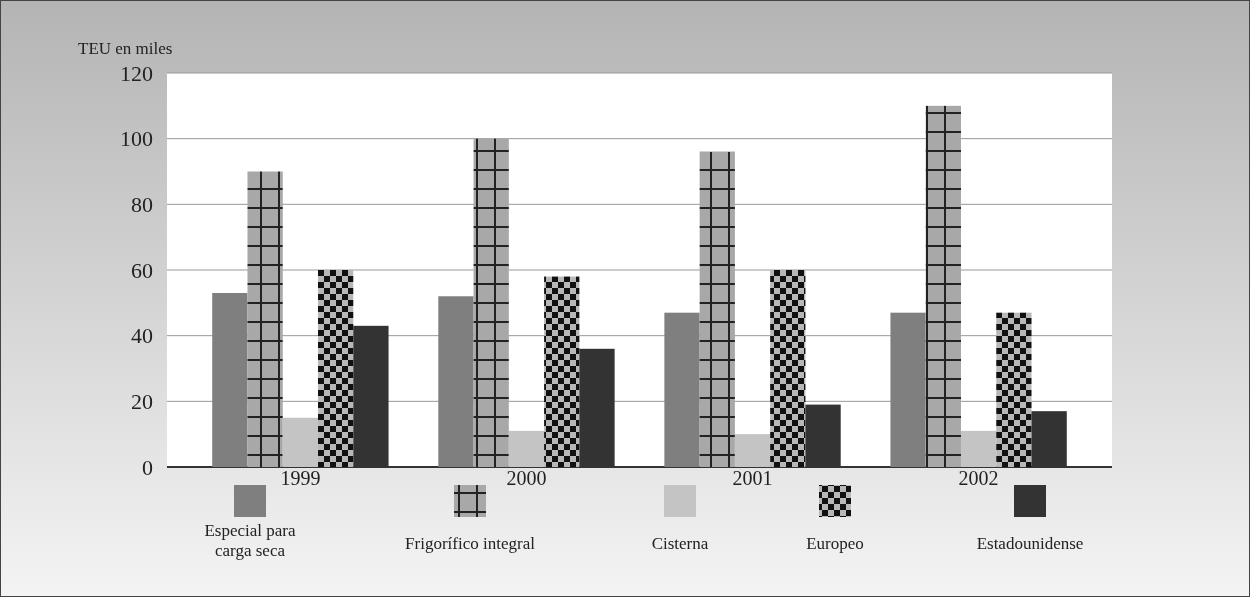 The width and height of the screenshot is (1250, 597). I want to click on y-tick-label: 100, so click(136, 139).